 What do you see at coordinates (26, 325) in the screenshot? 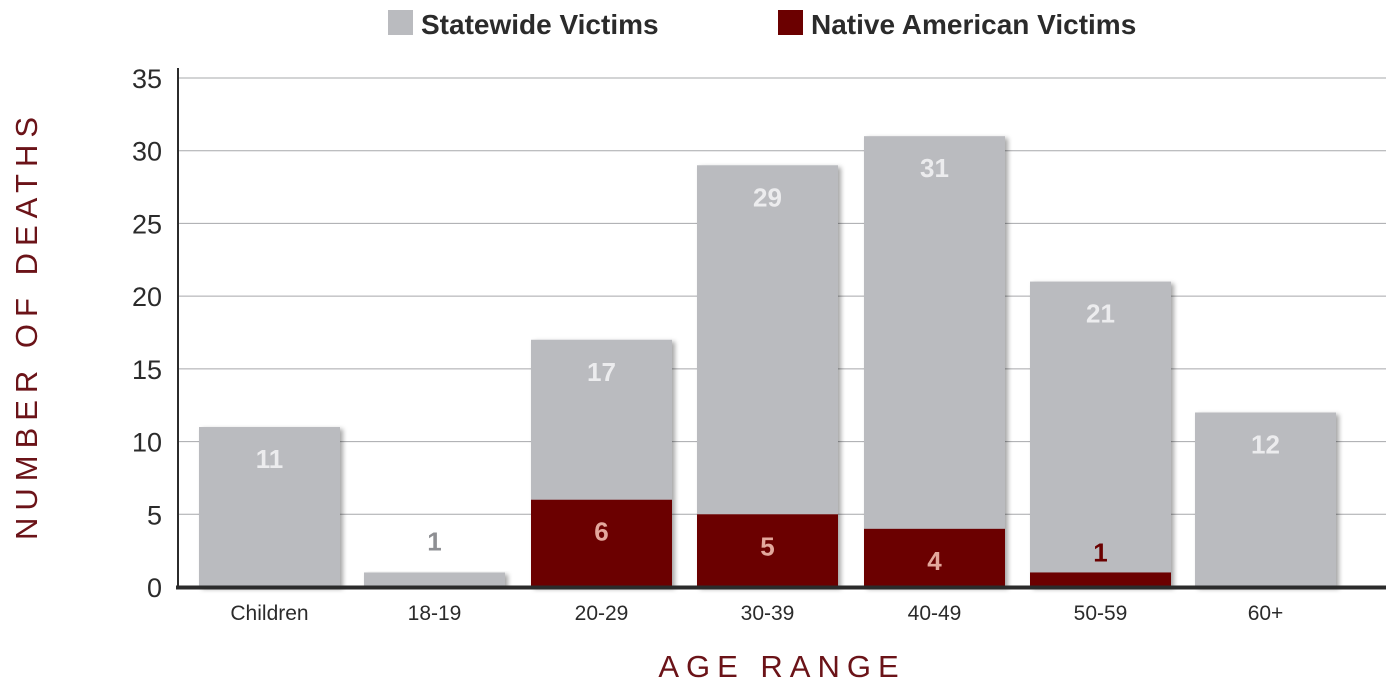
I see `y-axis-title: NUMBER OF DEATHS` at bounding box center [26, 325].